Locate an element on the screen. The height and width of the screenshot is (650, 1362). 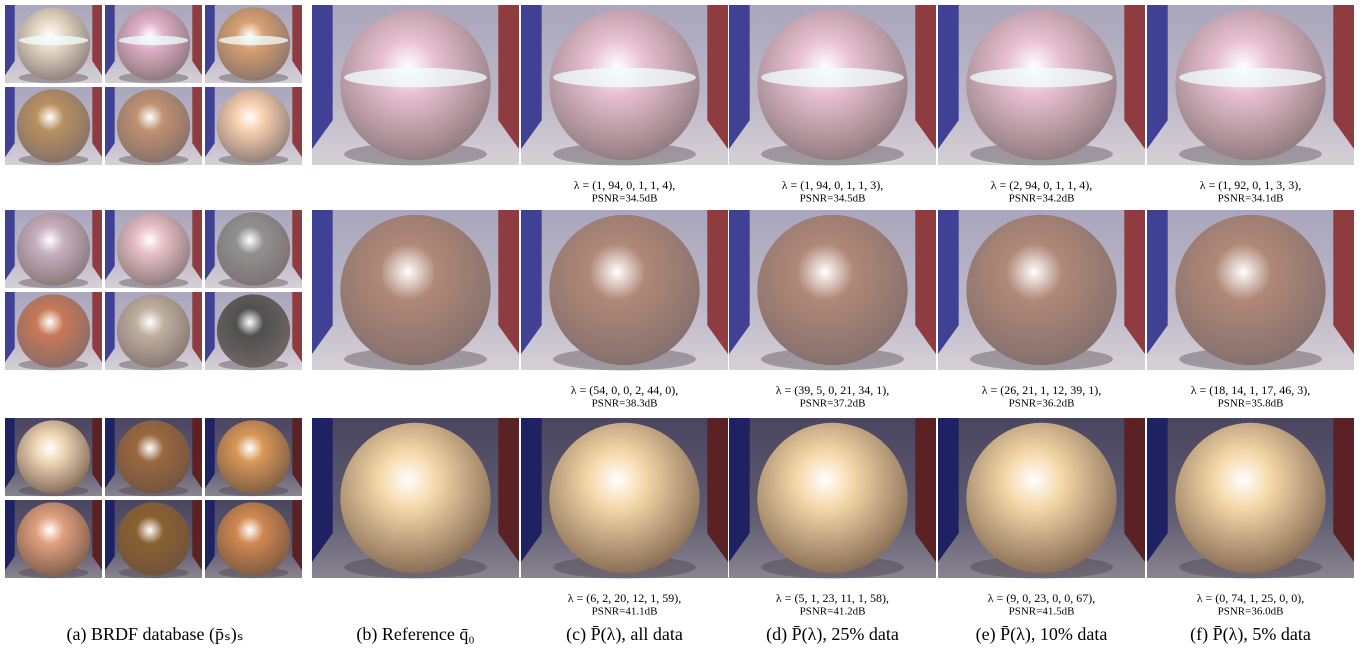
panel-caption: (d) P̄(λ), 25% data is located at coordinates (832, 634).